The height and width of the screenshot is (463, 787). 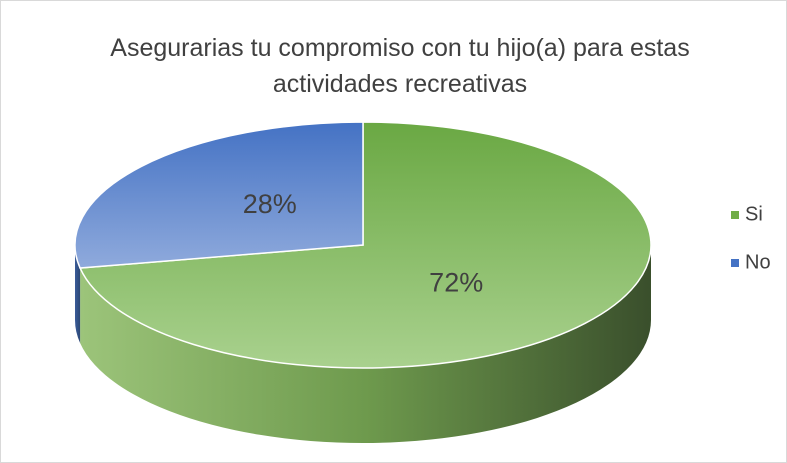 I want to click on legend-label: Si, so click(x=754, y=214).